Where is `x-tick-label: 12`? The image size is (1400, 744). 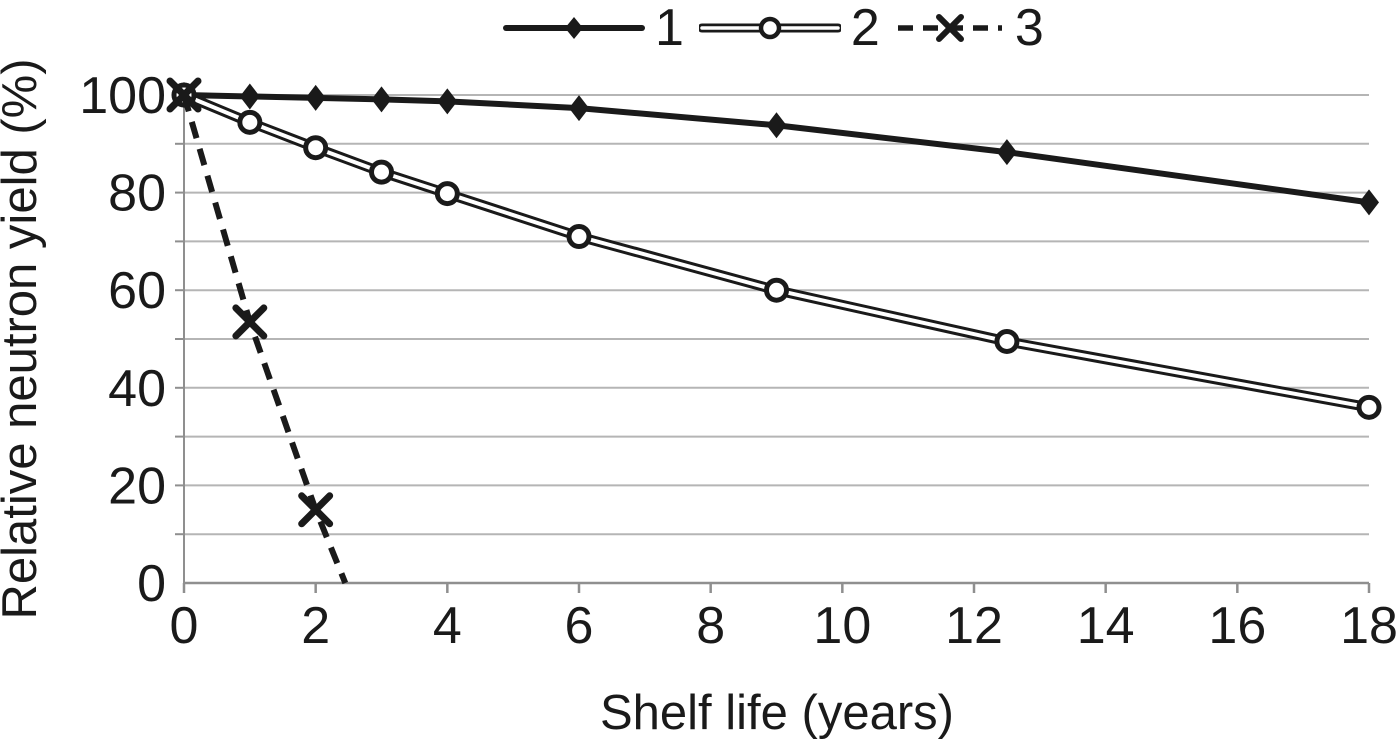 x-tick-label: 12 is located at coordinates (974, 626).